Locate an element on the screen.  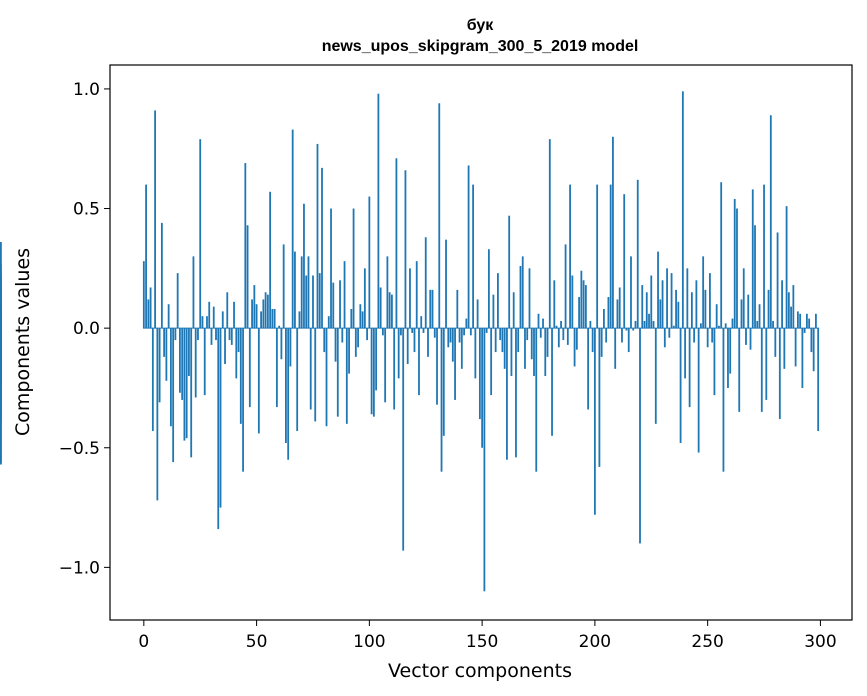
x-tick-label: 250 is located at coordinates (707, 642).